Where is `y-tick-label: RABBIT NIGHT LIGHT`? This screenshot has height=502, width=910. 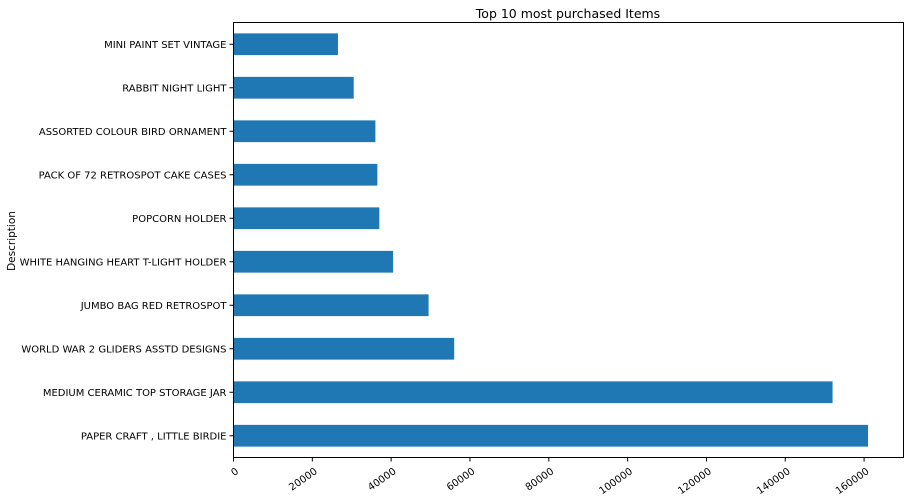
y-tick-label: RABBIT NIGHT LIGHT is located at coordinates (174, 88).